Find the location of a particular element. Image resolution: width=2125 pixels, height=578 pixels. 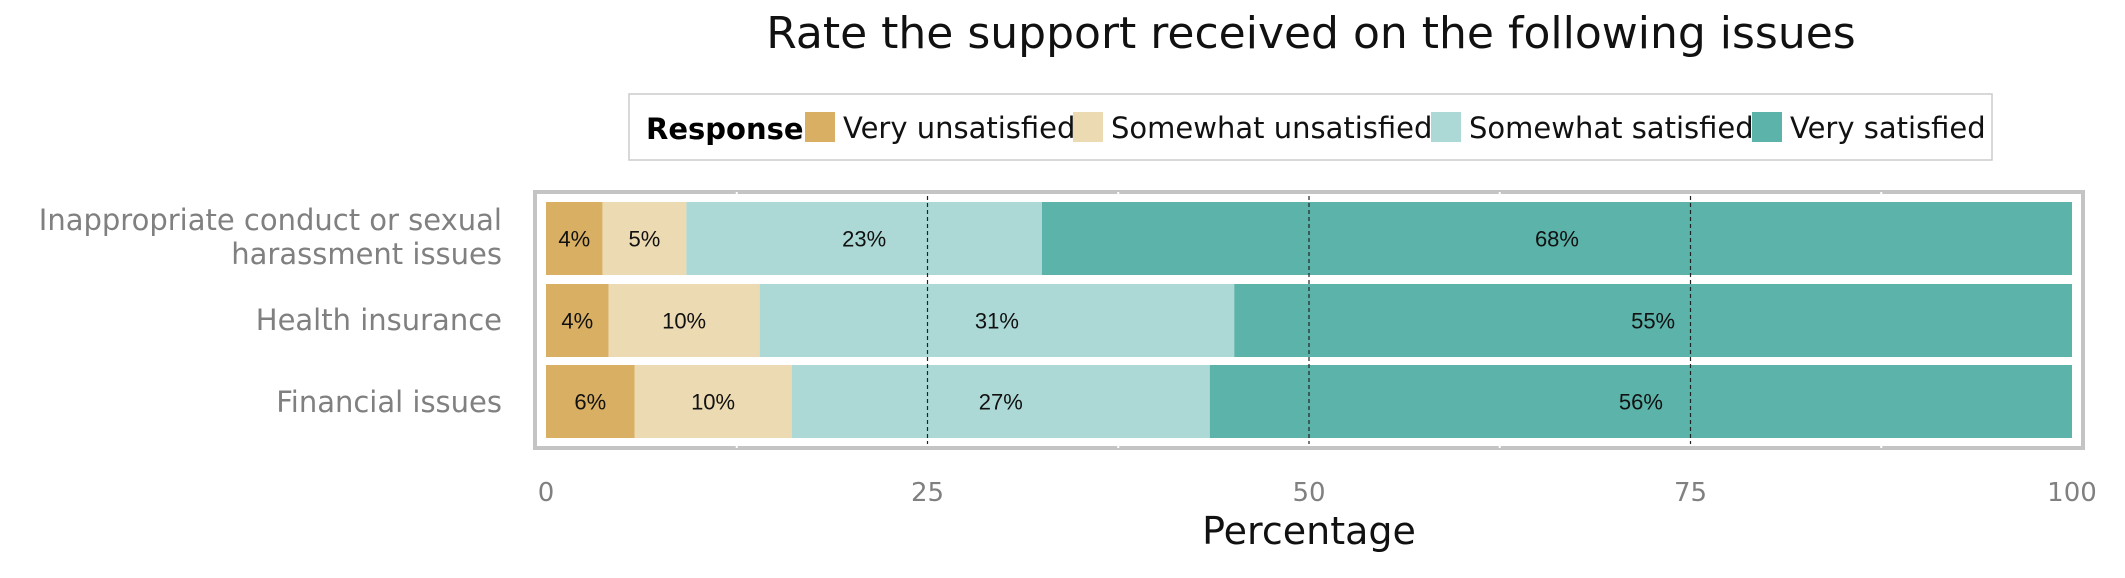

data-label: 27% is located at coordinates (1001, 402).